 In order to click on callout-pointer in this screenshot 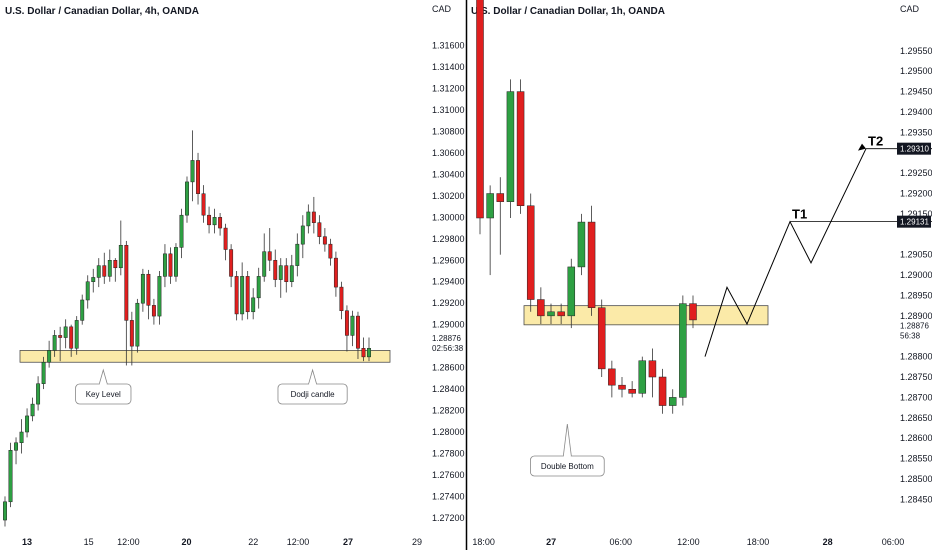, I will do `click(567, 440)`.